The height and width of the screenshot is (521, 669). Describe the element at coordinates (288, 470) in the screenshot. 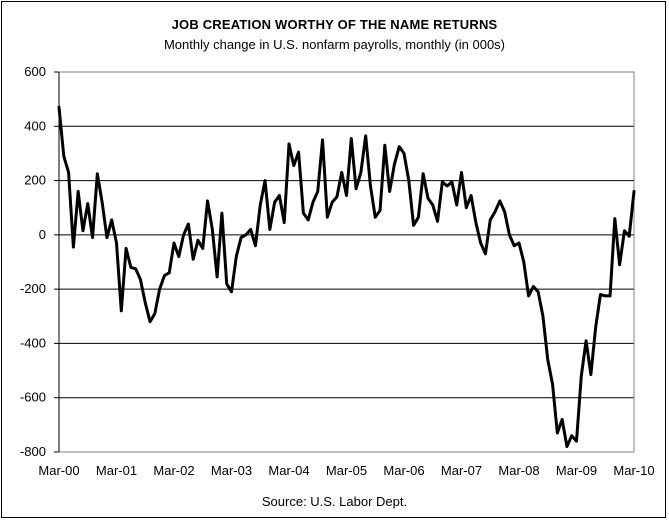

I see `x-tick-label: Mar-04` at that location.